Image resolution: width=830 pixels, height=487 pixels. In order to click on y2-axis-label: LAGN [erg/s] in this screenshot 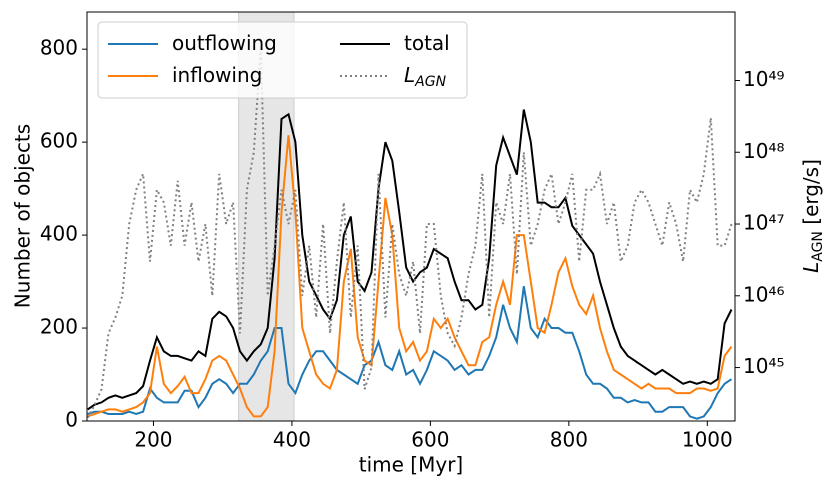, I will do `click(813, 216)`.